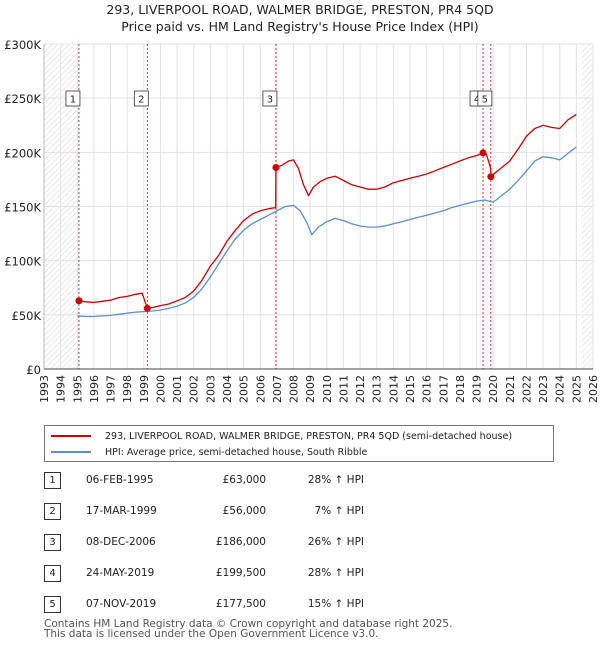 Image resolution: width=600 pixels, height=650 pixels. I want to click on x-tick-label: 2008, so click(294, 389).